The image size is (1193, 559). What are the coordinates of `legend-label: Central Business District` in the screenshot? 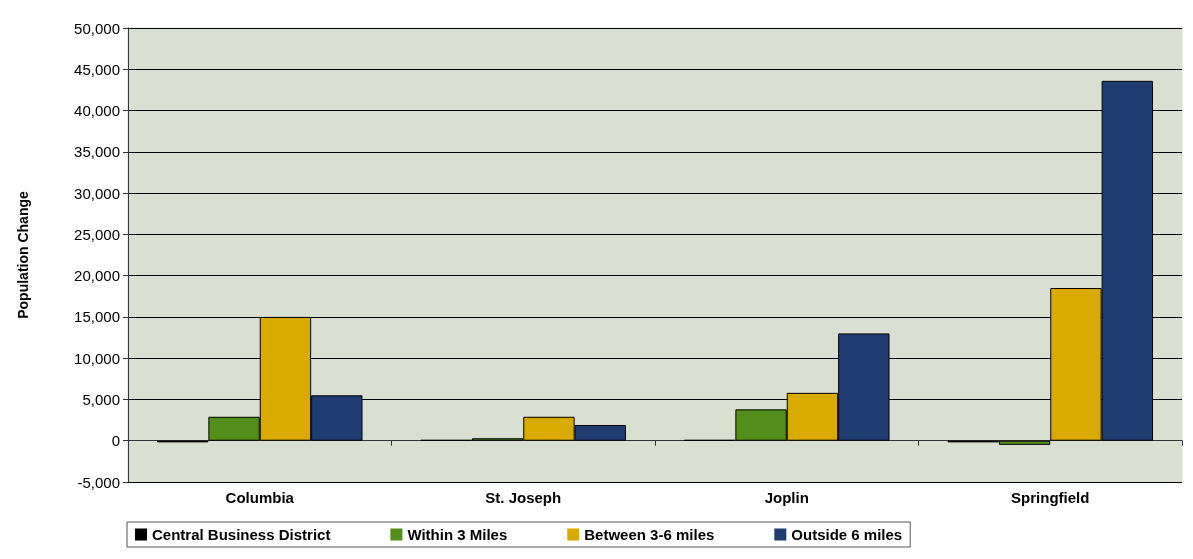 It's located at (241, 534).